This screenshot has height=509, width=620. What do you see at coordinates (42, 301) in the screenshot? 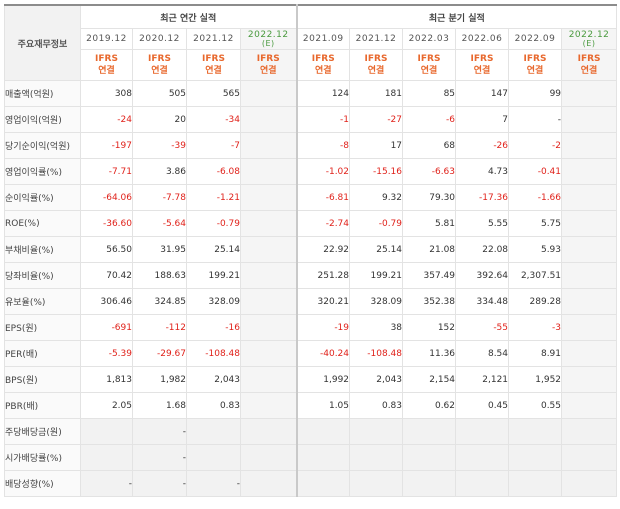
I see `row-label: 유보율(%)` at bounding box center [42, 301].